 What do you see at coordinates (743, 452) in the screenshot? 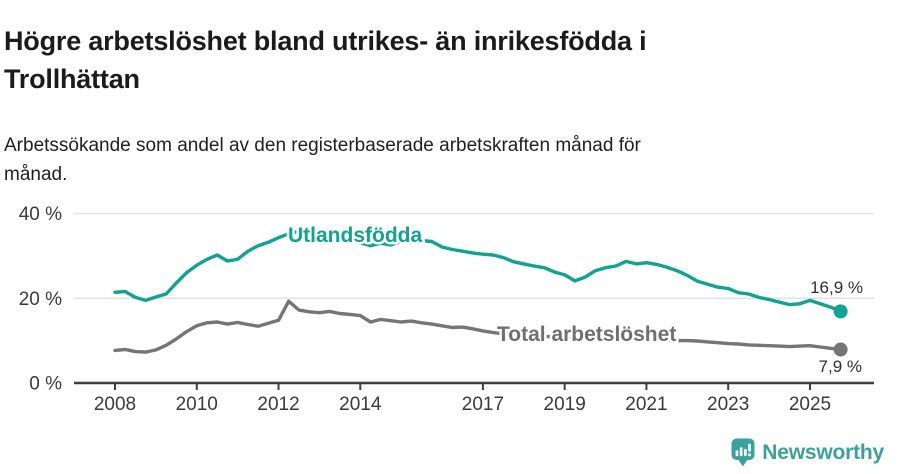
I see `newsworthy-logo-icon` at bounding box center [743, 452].